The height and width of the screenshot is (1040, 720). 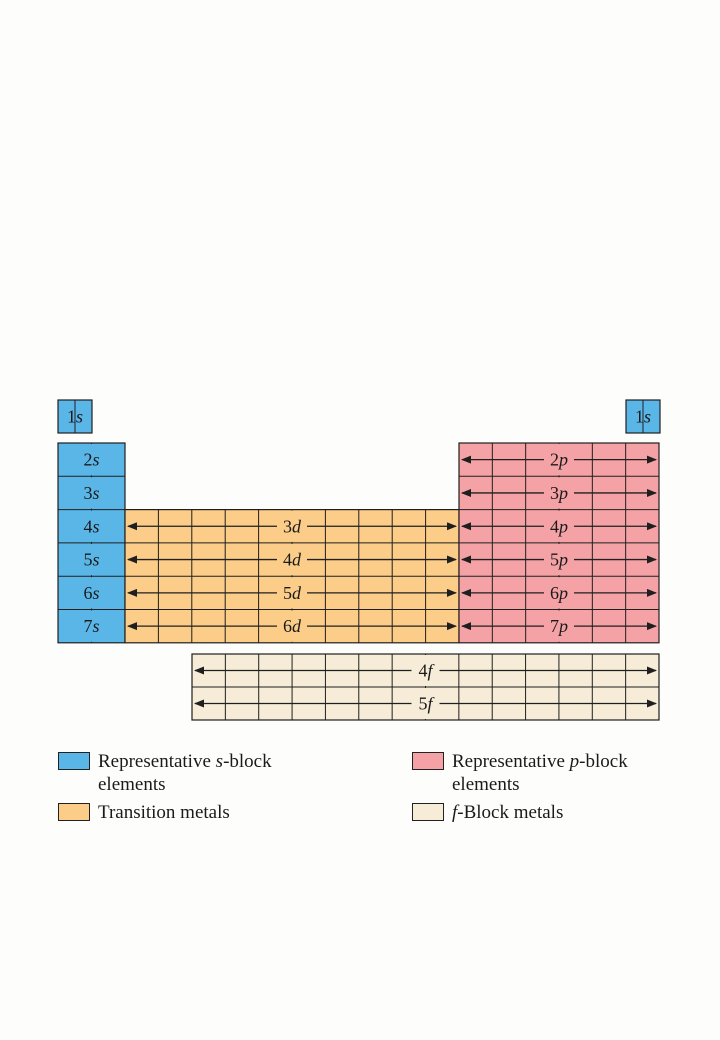 I want to click on legend-p-text-ital: p, so click(x=574, y=761).